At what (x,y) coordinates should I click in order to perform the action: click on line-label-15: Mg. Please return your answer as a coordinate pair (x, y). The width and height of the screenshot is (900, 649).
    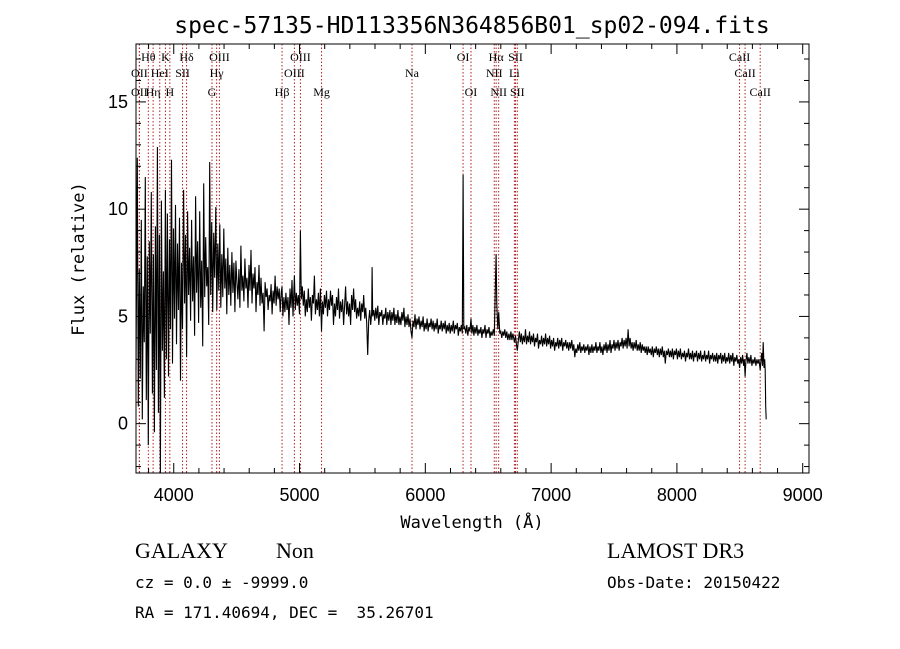
    Looking at the image, I should click on (321, 92).